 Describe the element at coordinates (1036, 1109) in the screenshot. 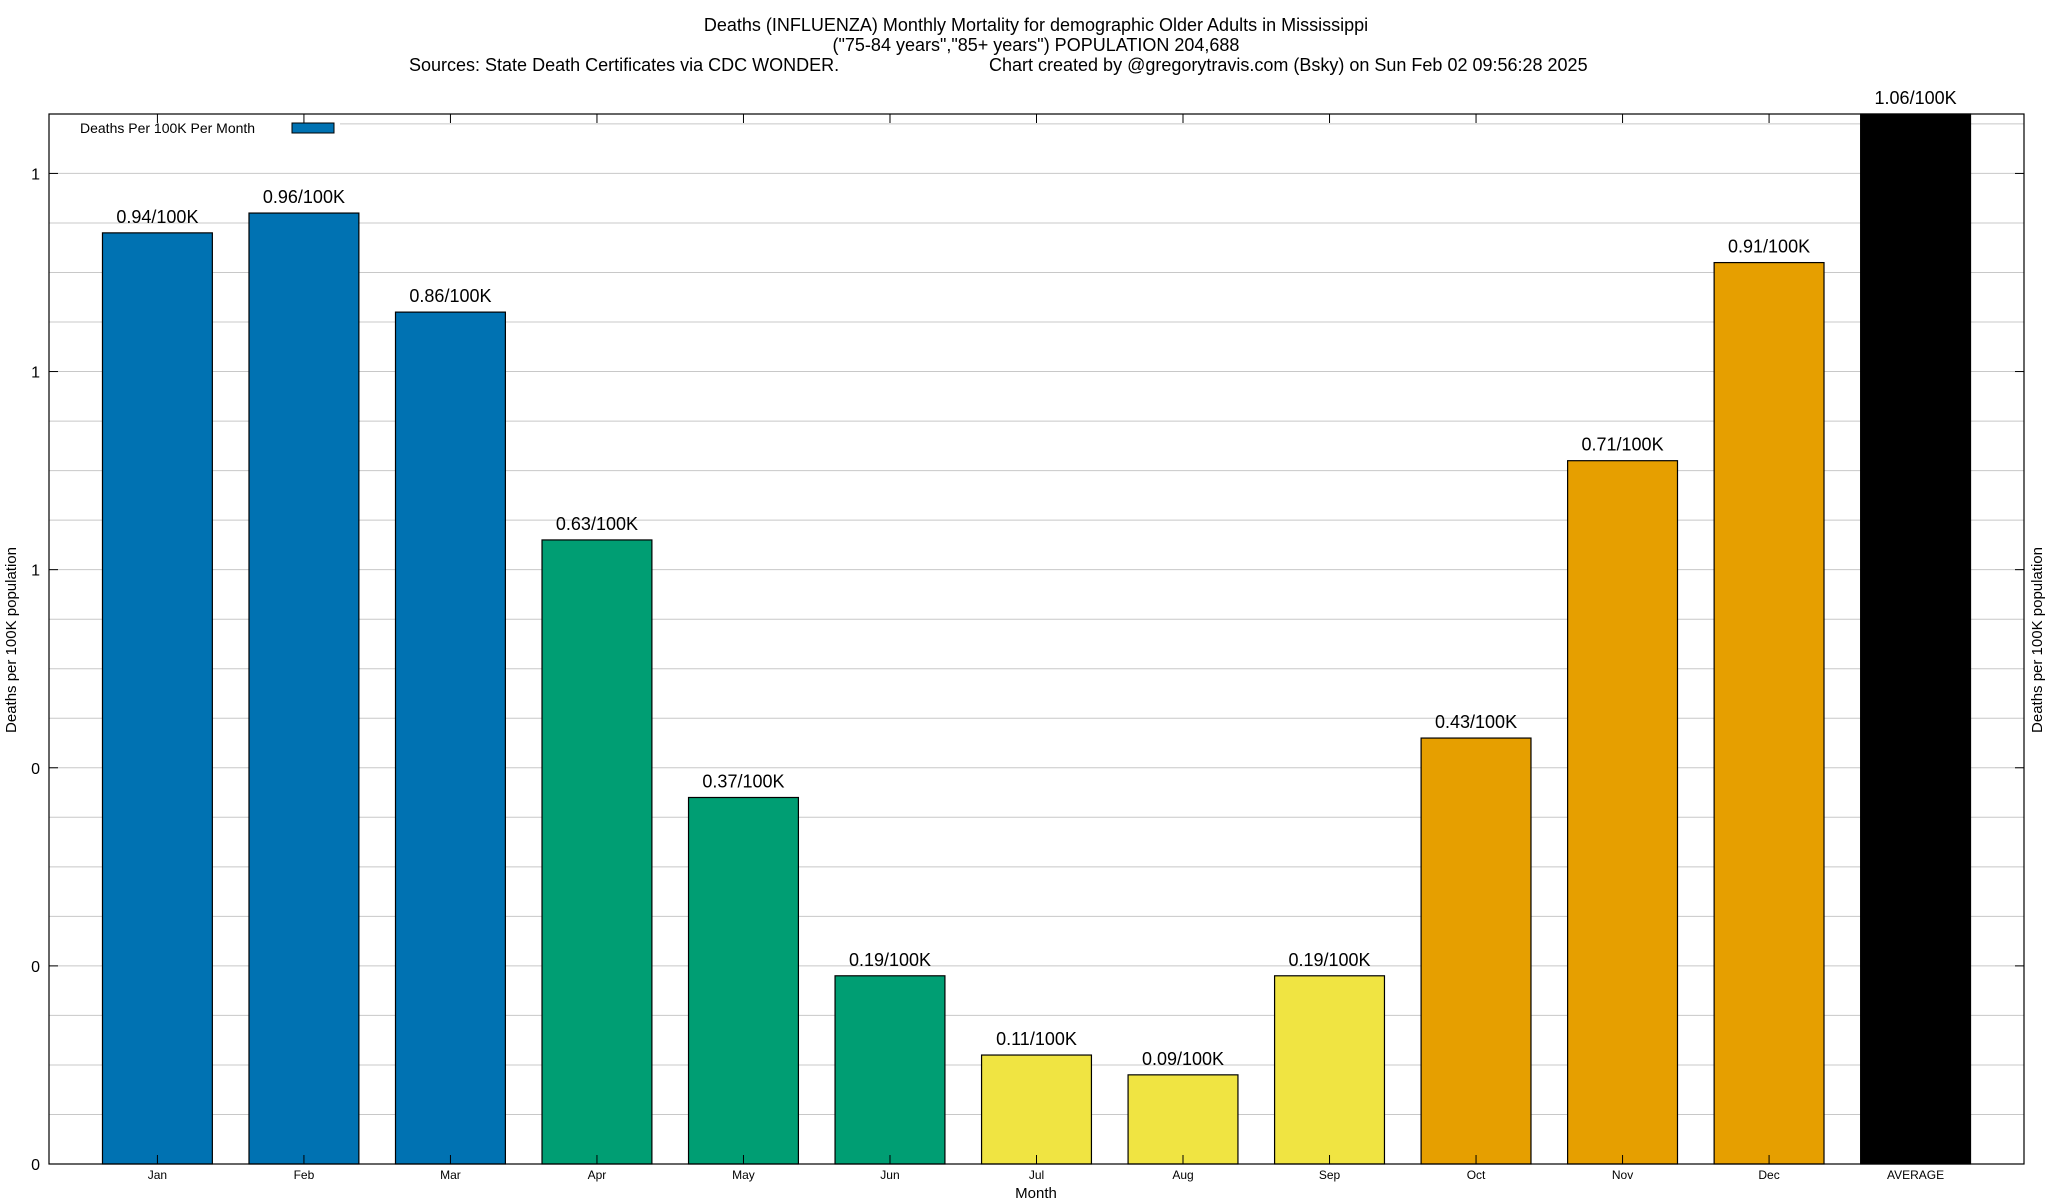

I see `bar-jul` at that location.